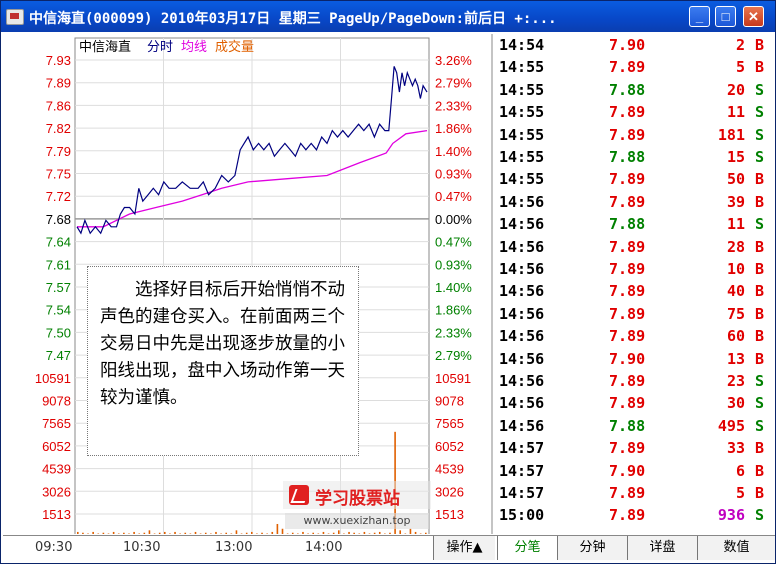 Image resolution: width=776 pixels, height=564 pixels. Describe the element at coordinates (636, 135) in the screenshot. I see `tick-row: 14:55 7.89 181 S` at that location.